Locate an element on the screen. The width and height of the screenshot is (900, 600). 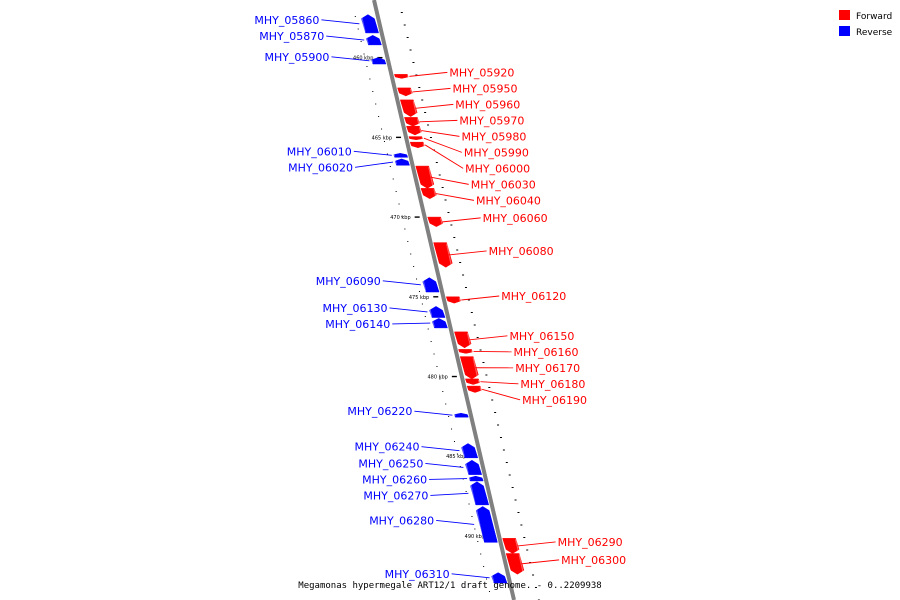
legend-forward-swatch is located at coordinates (844, 15).